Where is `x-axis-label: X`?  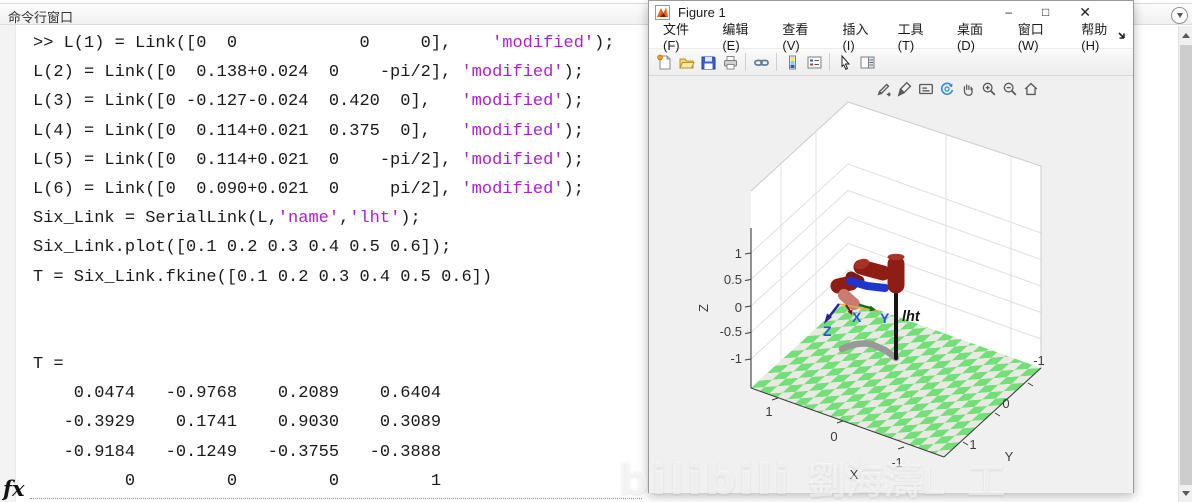
x-axis-label: X is located at coordinates (854, 474).